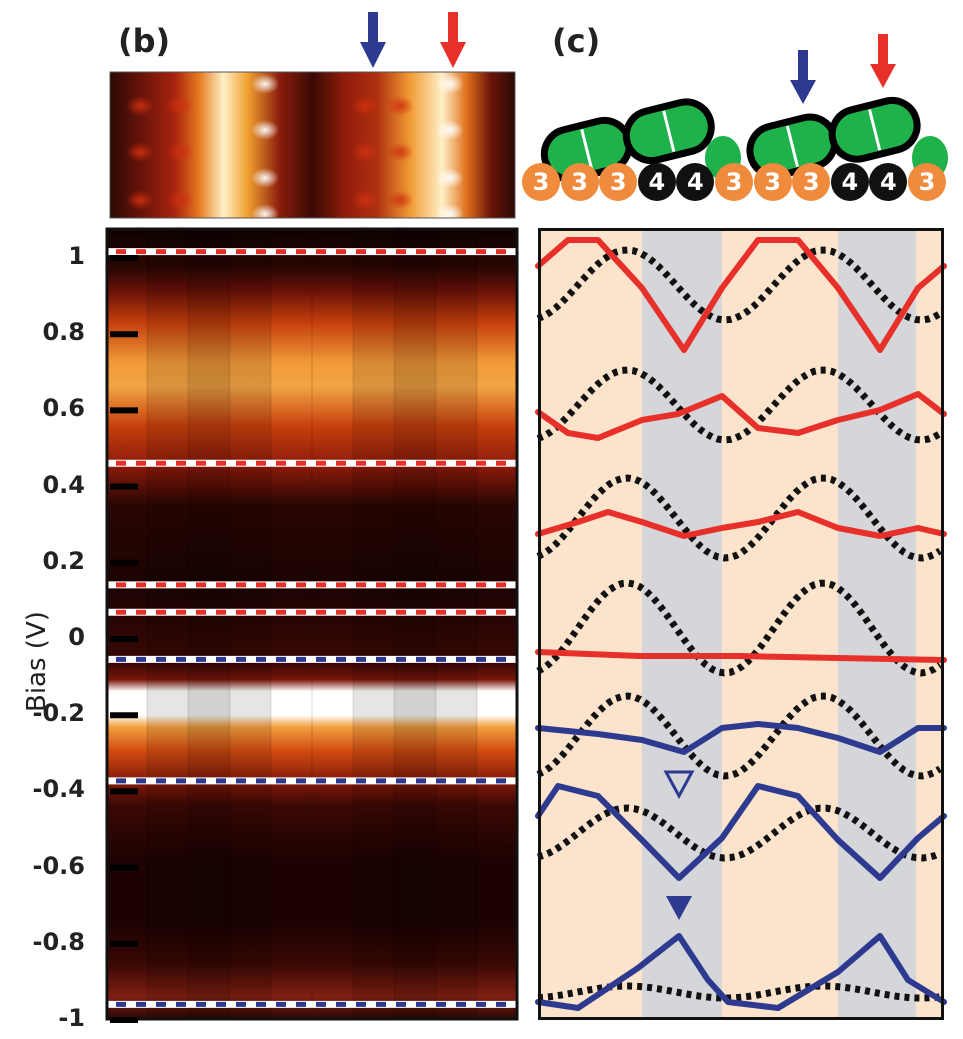  I want to click on y-tick-label: 0.8, so click(63, 332).